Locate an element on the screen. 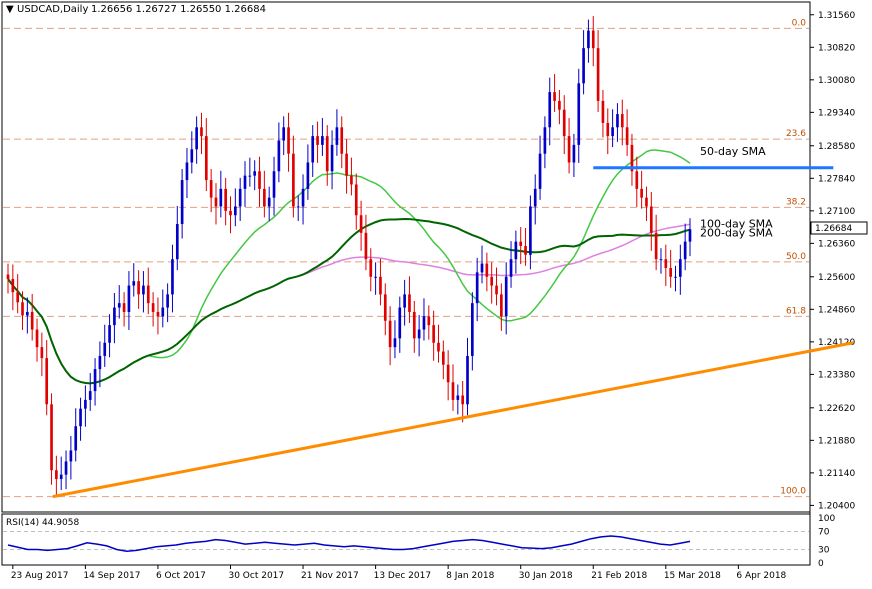 The height and width of the screenshot is (589, 872). price-tick-label: 1.31560 is located at coordinates (836, 16).